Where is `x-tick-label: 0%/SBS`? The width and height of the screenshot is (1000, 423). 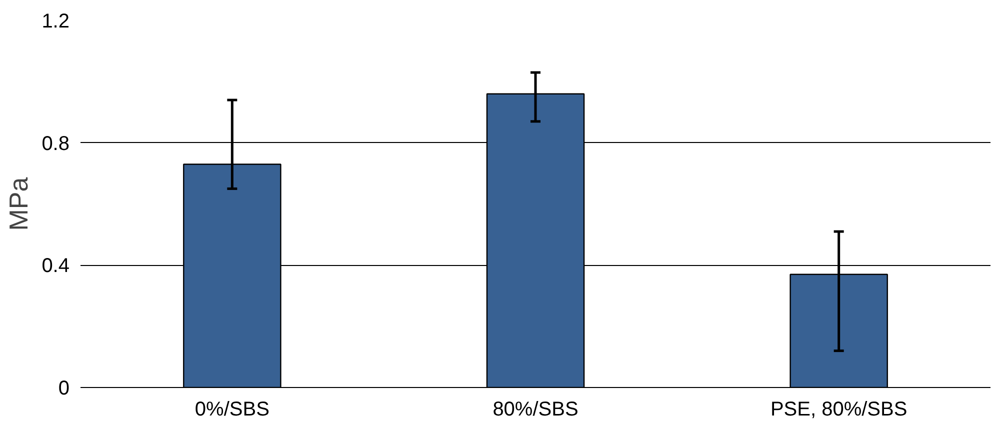
x-tick-label: 0%/SBS is located at coordinates (232, 409).